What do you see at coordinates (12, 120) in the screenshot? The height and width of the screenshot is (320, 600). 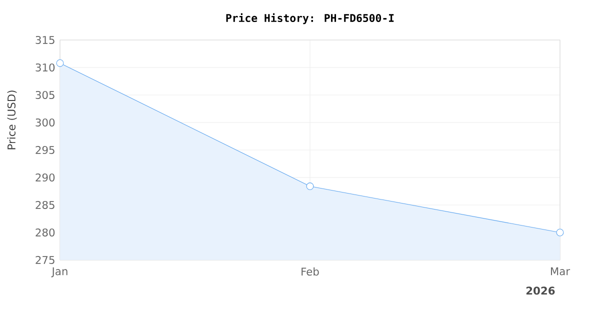 I see `y-axis-title: Price (USD)` at bounding box center [12, 120].